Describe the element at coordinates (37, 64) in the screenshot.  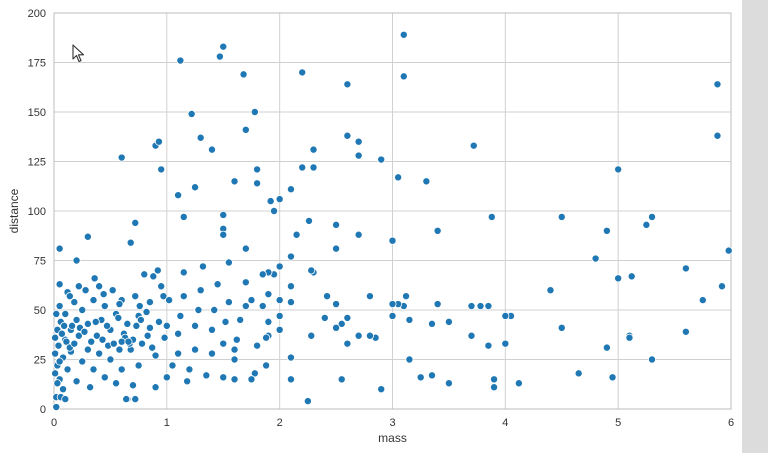
I see `y-tick-label: 175` at that location.